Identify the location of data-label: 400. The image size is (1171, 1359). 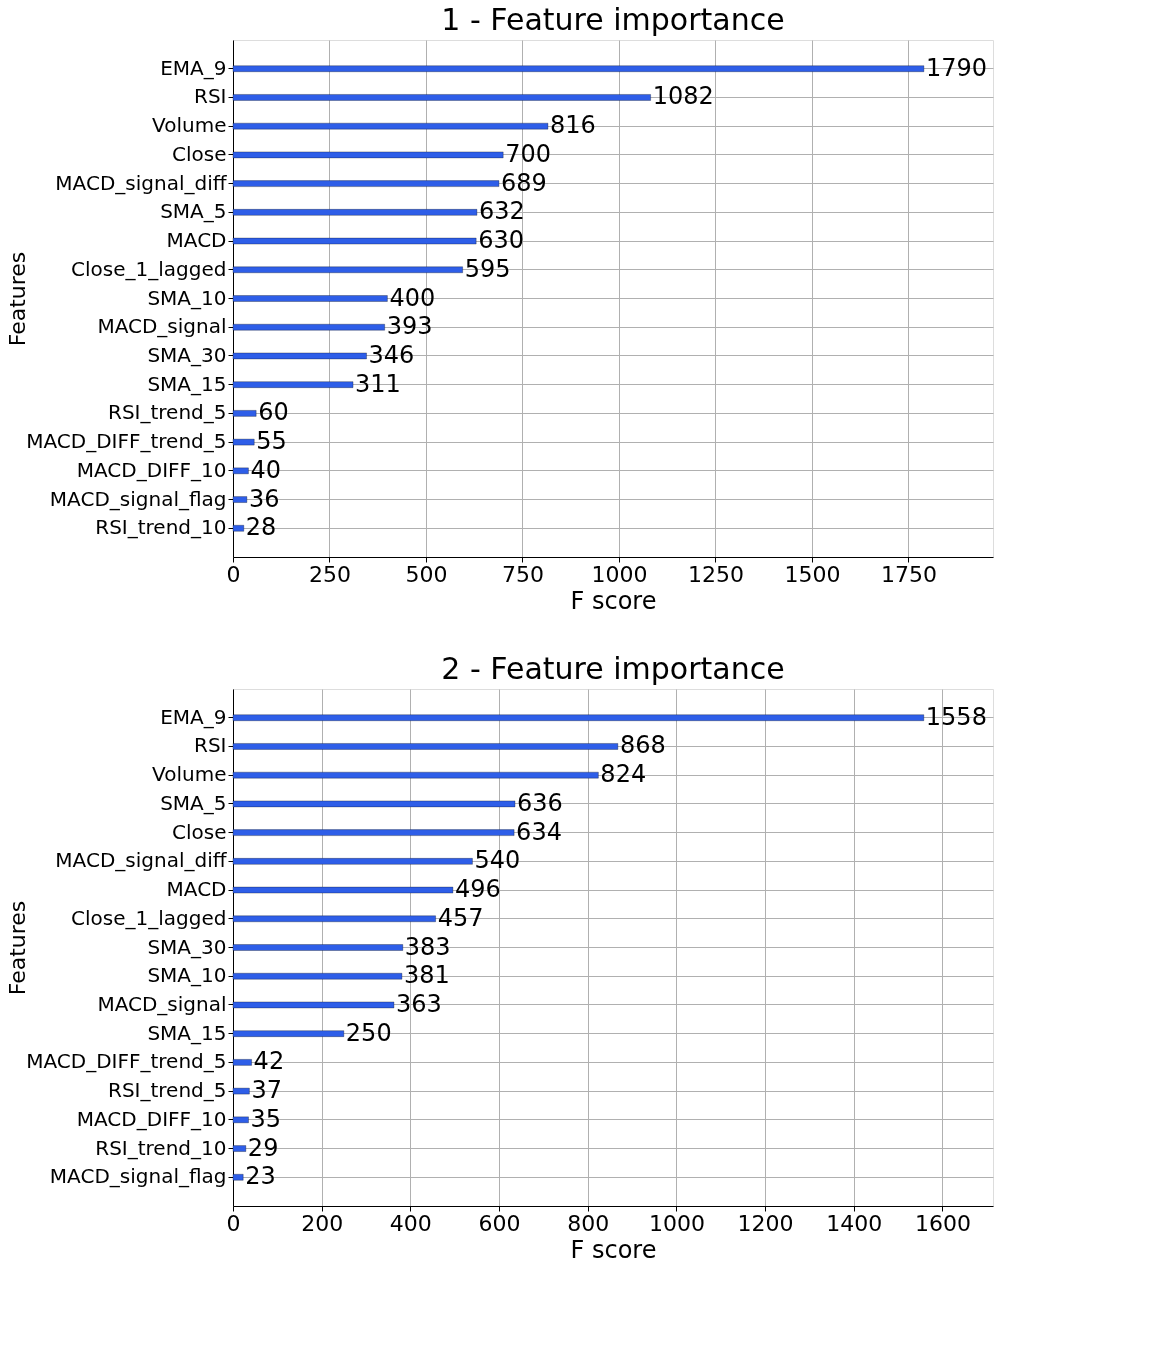
(412, 297).